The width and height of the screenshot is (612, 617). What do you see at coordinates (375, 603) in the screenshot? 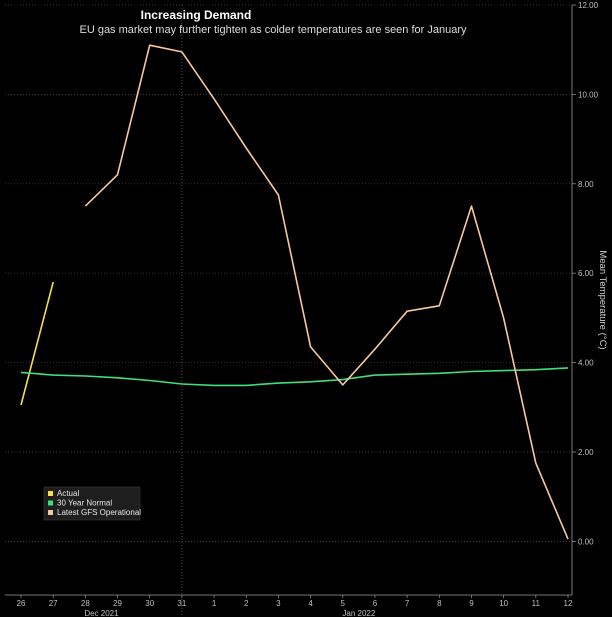
I see `x-tick-label: 6` at bounding box center [375, 603].